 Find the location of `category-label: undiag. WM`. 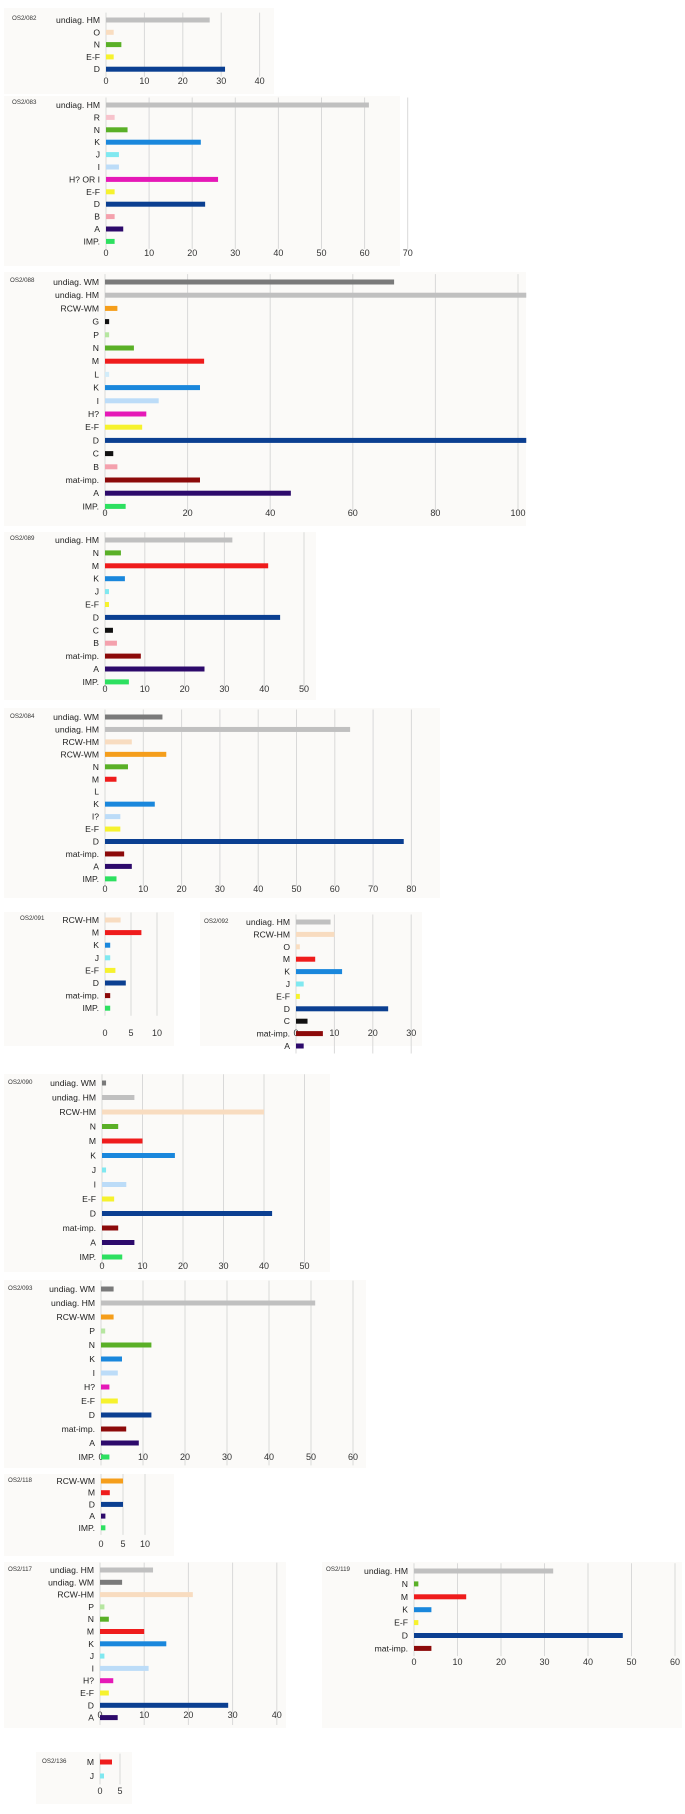

category-label: undiag. WM is located at coordinates (71, 1582).